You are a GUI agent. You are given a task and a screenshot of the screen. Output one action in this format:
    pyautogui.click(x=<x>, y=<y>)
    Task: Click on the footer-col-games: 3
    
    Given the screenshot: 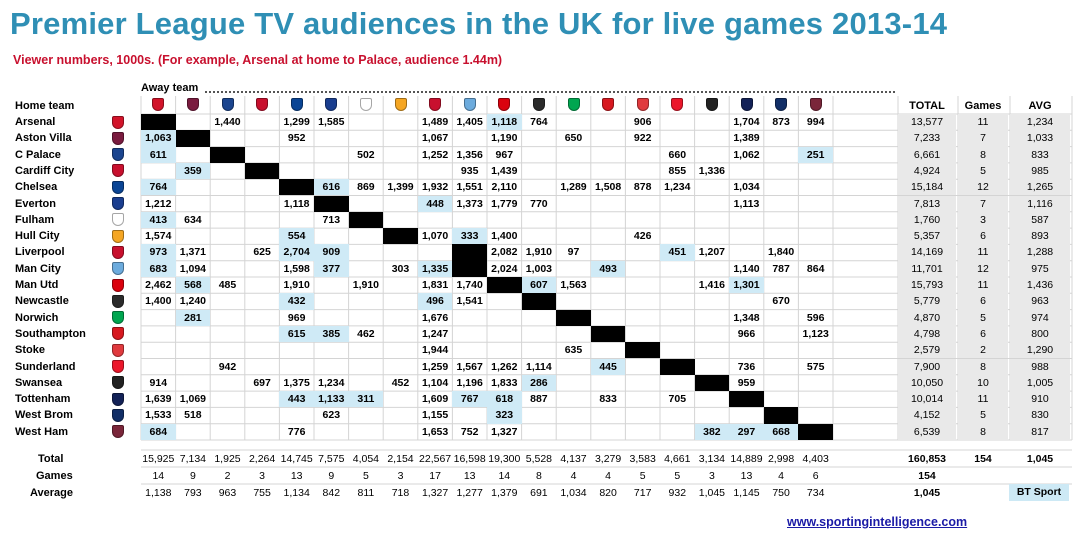 What is the action you would take?
    pyautogui.click(x=262, y=476)
    